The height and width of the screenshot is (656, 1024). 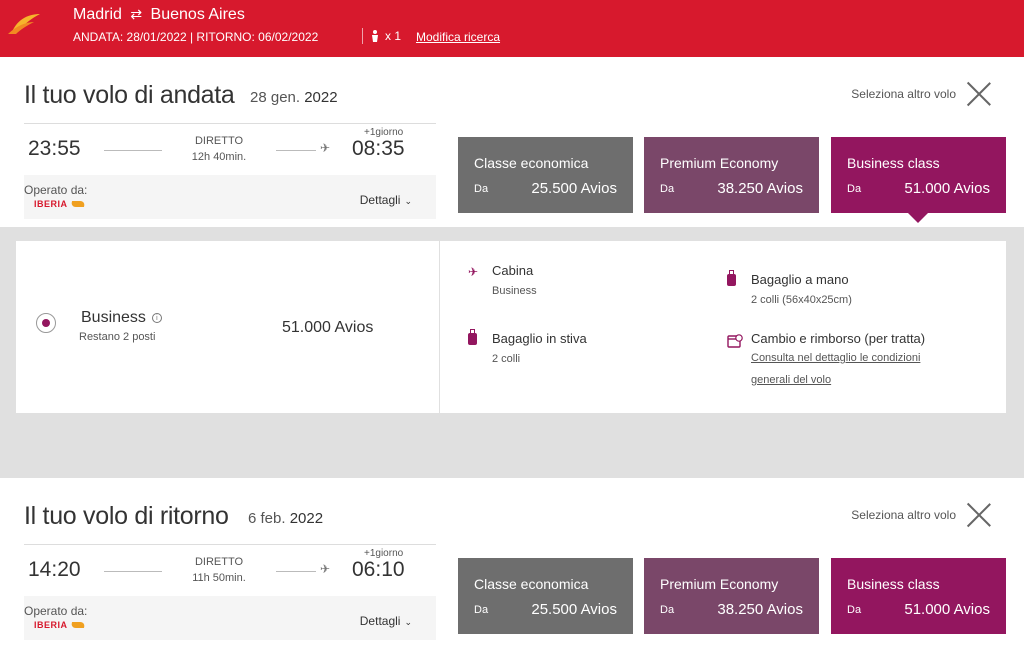 I want to click on return-date-year: 2022, so click(x=306, y=518).